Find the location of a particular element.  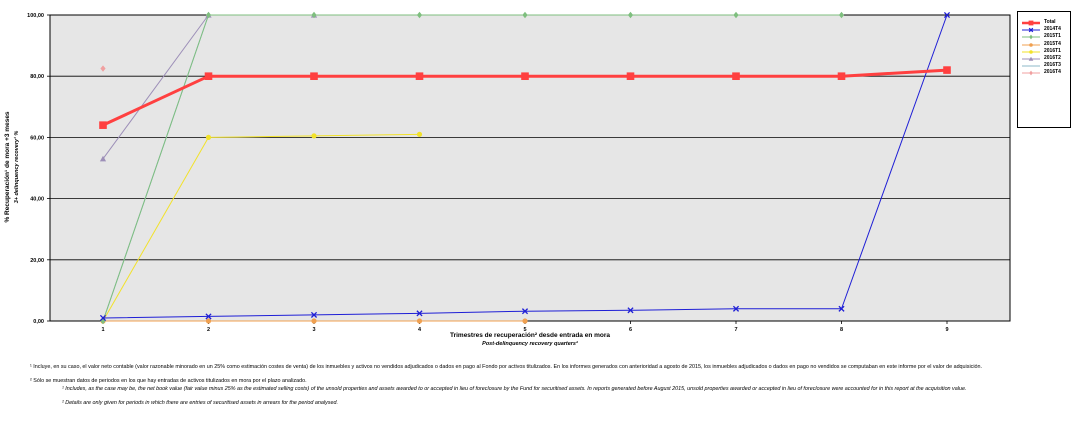

legend-label: 2015T1 is located at coordinates (1052, 36).